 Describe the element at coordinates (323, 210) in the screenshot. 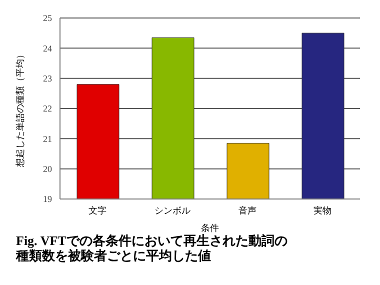

I see `x-tick-label: 実物` at that location.